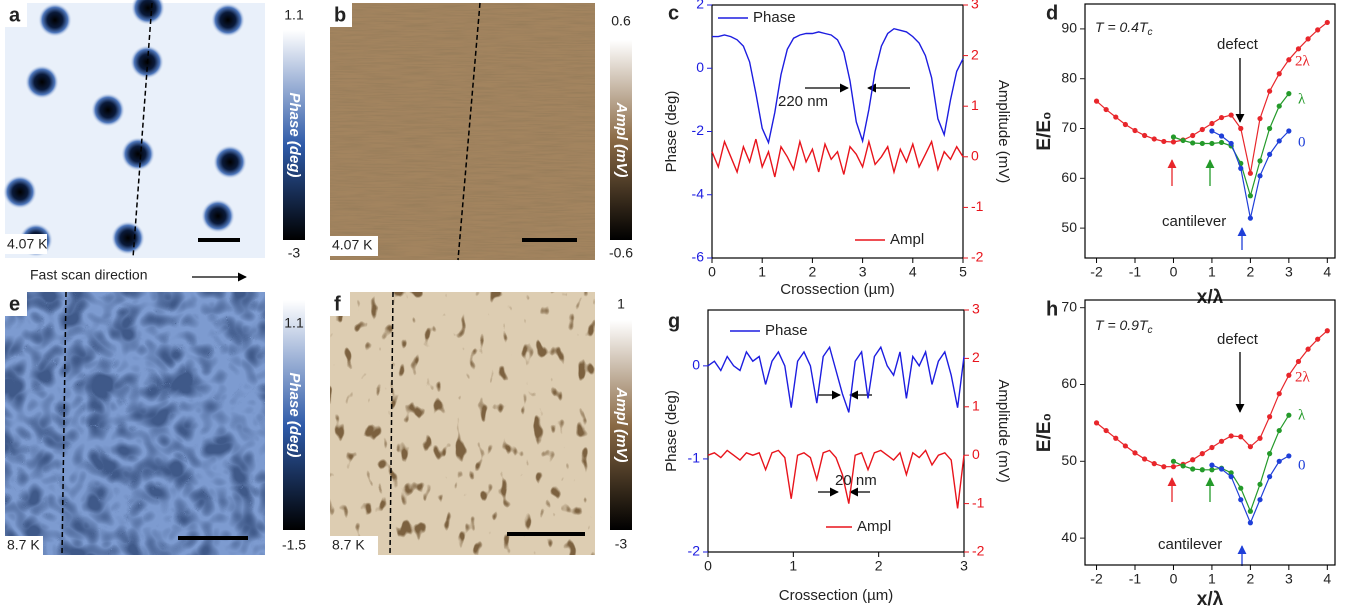 Image resolution: width=1364 pixels, height=616 pixels. I want to click on annotation: cantilever, so click(1190, 544).